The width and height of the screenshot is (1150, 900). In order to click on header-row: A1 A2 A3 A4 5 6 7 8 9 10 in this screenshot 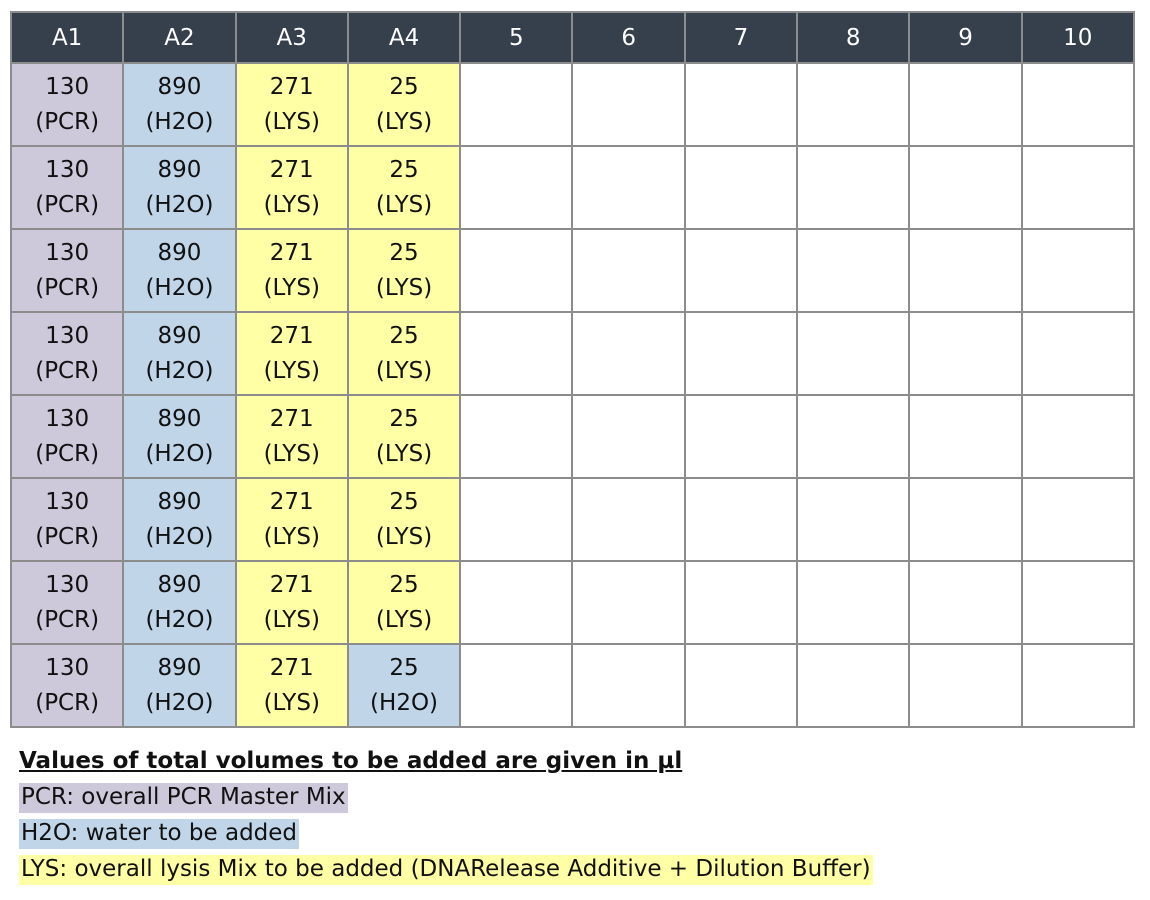, I will do `click(572, 37)`.